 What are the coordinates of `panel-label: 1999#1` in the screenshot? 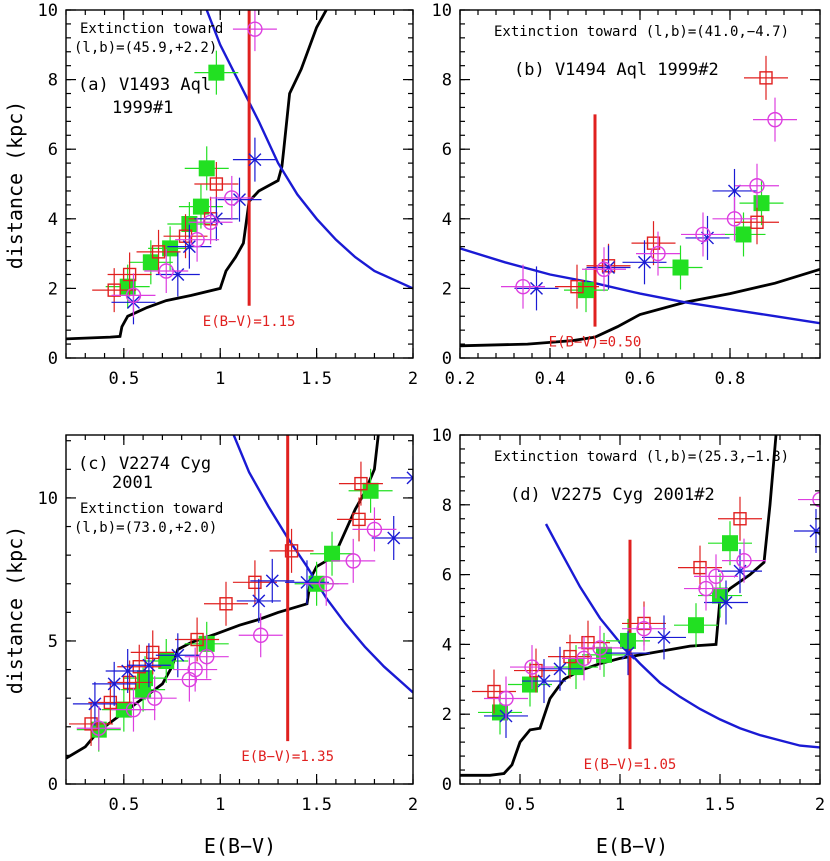 It's located at (142, 108).